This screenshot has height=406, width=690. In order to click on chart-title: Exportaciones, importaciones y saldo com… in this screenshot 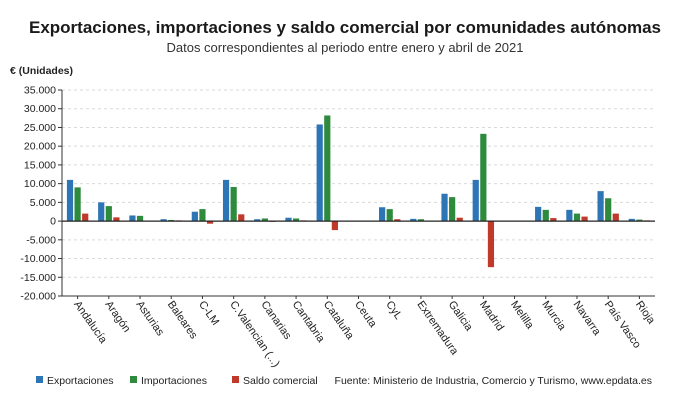, I will do `click(345, 27)`.